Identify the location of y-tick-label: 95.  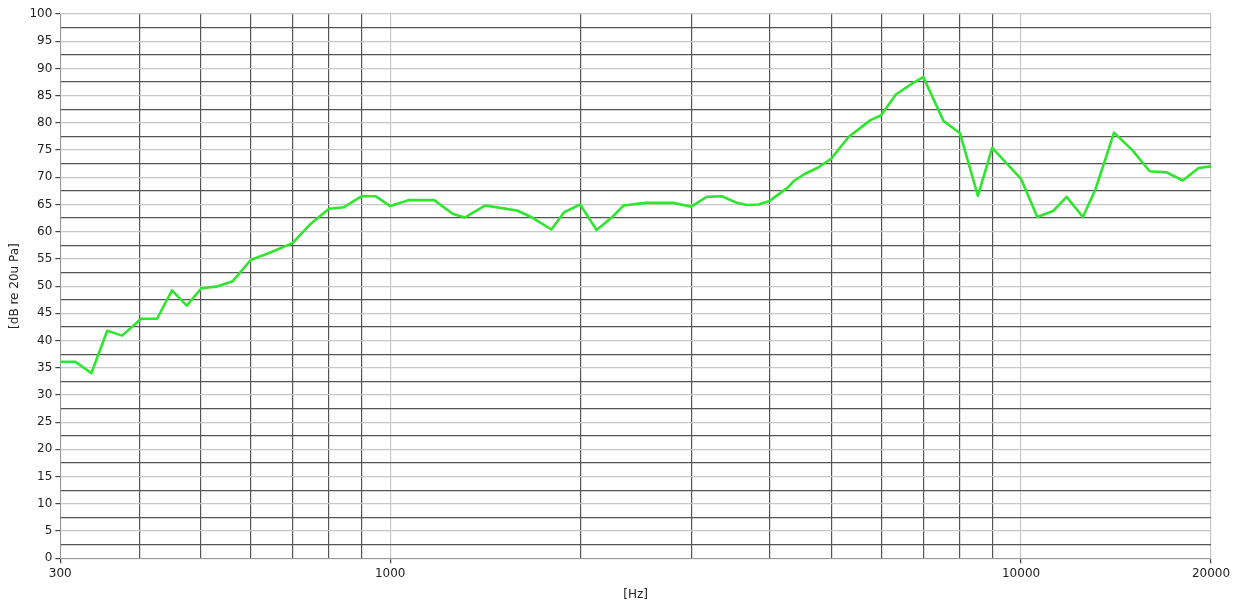
(45, 40).